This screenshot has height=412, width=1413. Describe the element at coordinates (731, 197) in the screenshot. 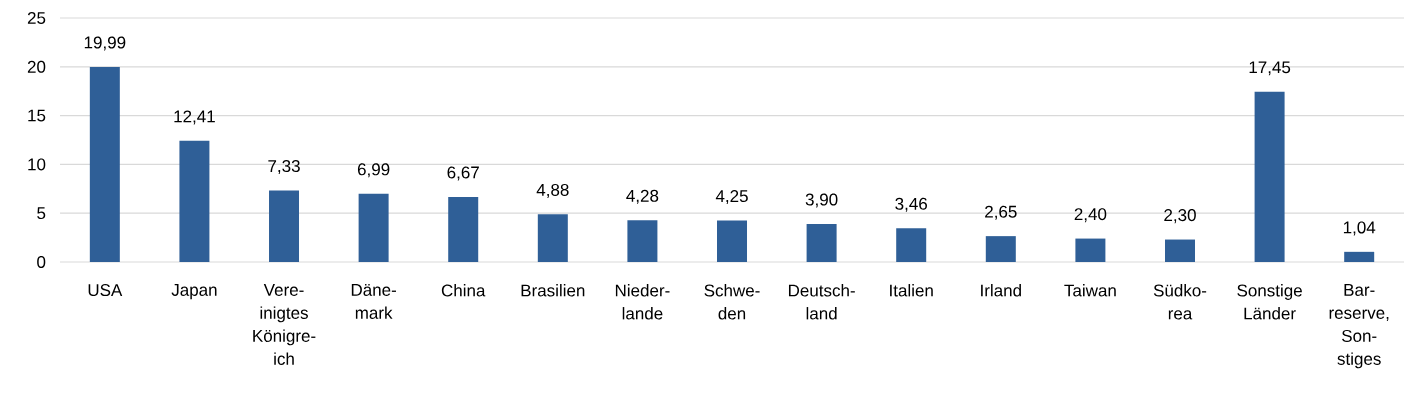

I see `data-label: 4,25` at that location.